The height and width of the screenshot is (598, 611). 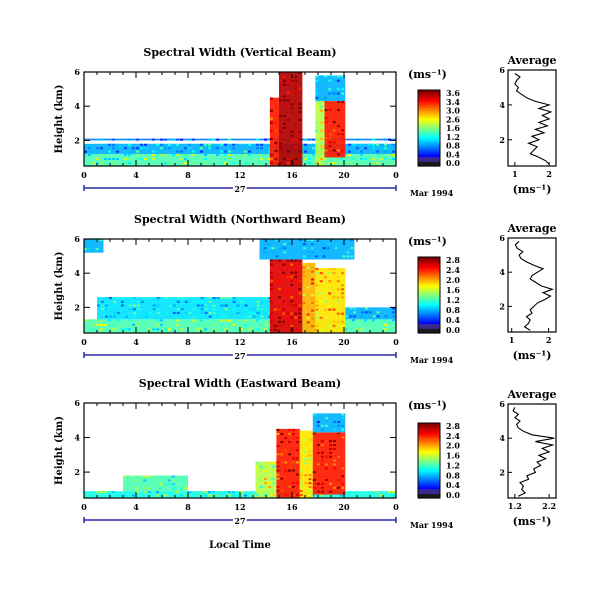 I want to click on colorbar-tick-label: 0.0, so click(x=453, y=163).